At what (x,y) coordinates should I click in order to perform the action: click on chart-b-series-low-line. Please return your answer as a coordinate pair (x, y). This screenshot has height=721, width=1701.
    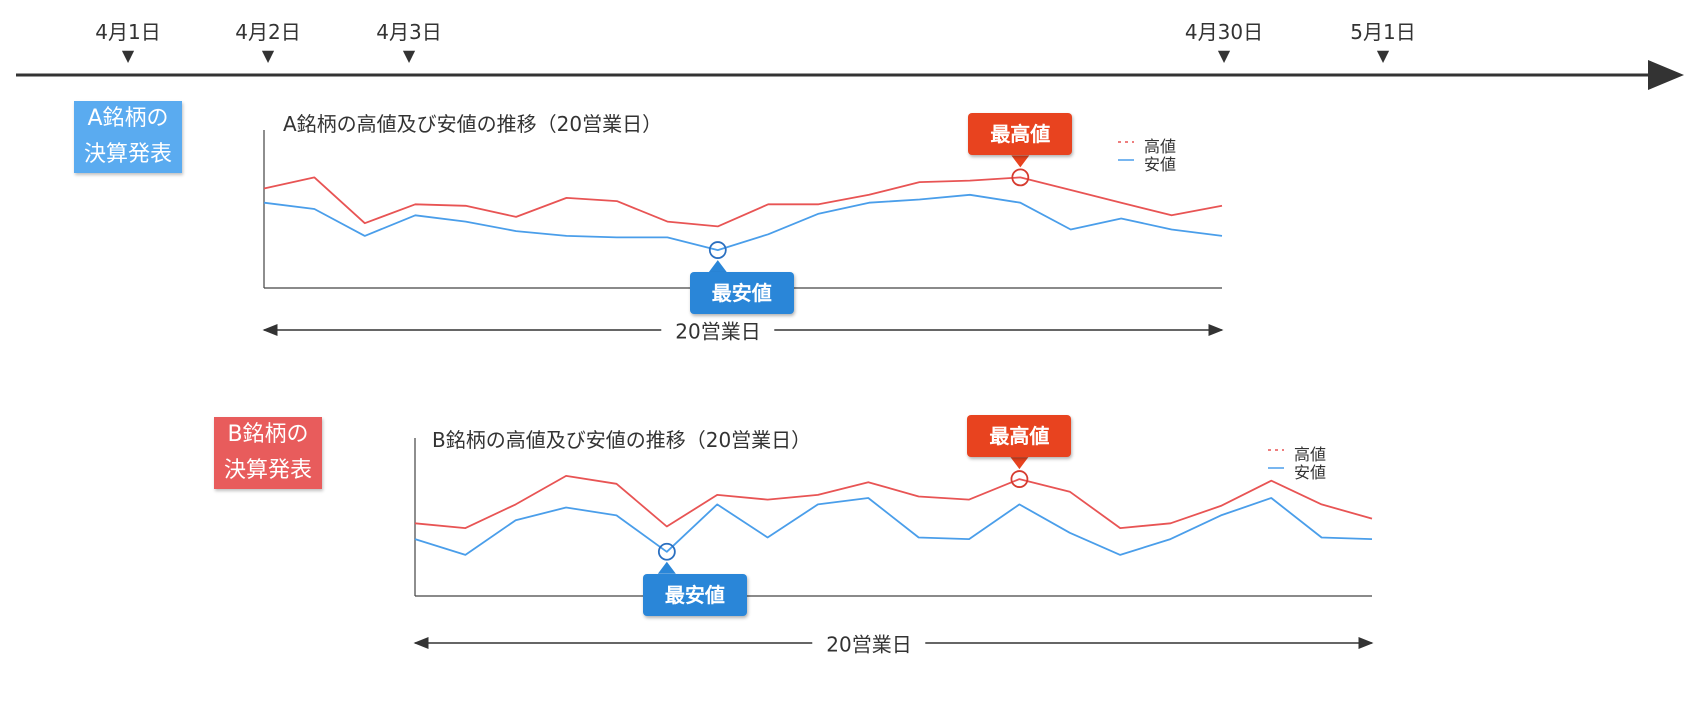
    Looking at the image, I should click on (893, 526).